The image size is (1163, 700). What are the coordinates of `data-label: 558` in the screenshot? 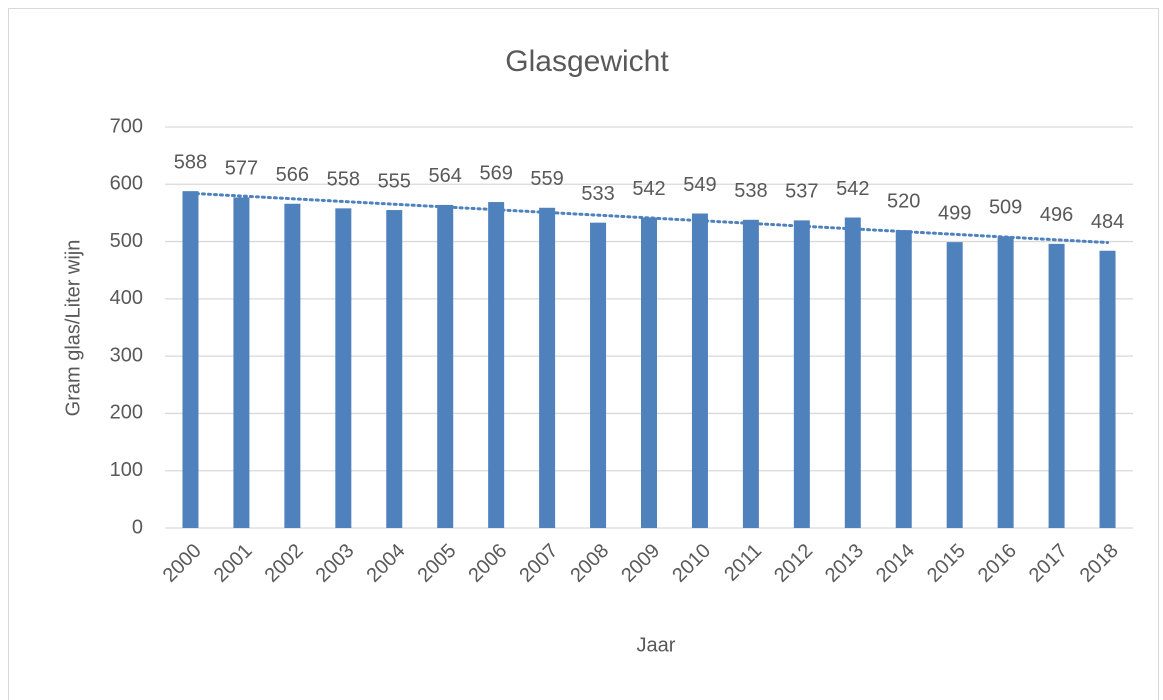 It's located at (343, 180).